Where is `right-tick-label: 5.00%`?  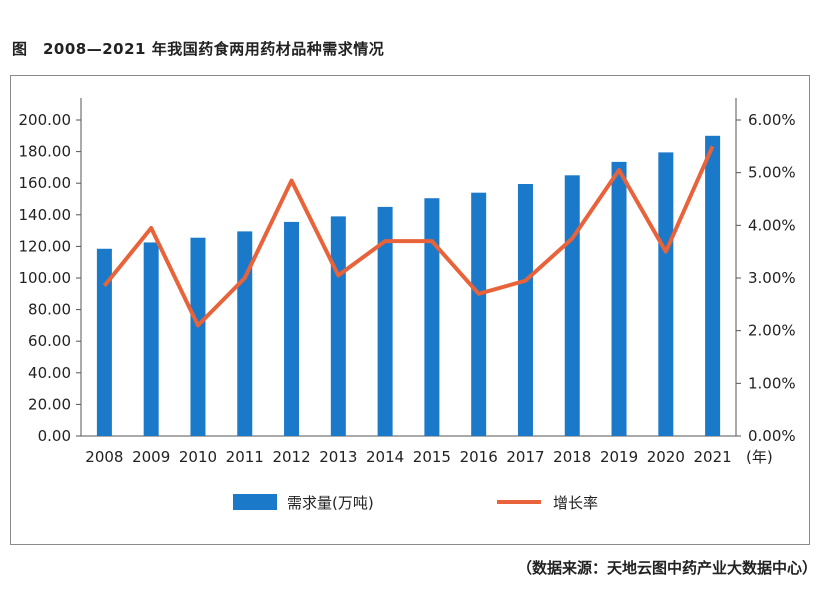
right-tick-label: 5.00% is located at coordinates (772, 173).